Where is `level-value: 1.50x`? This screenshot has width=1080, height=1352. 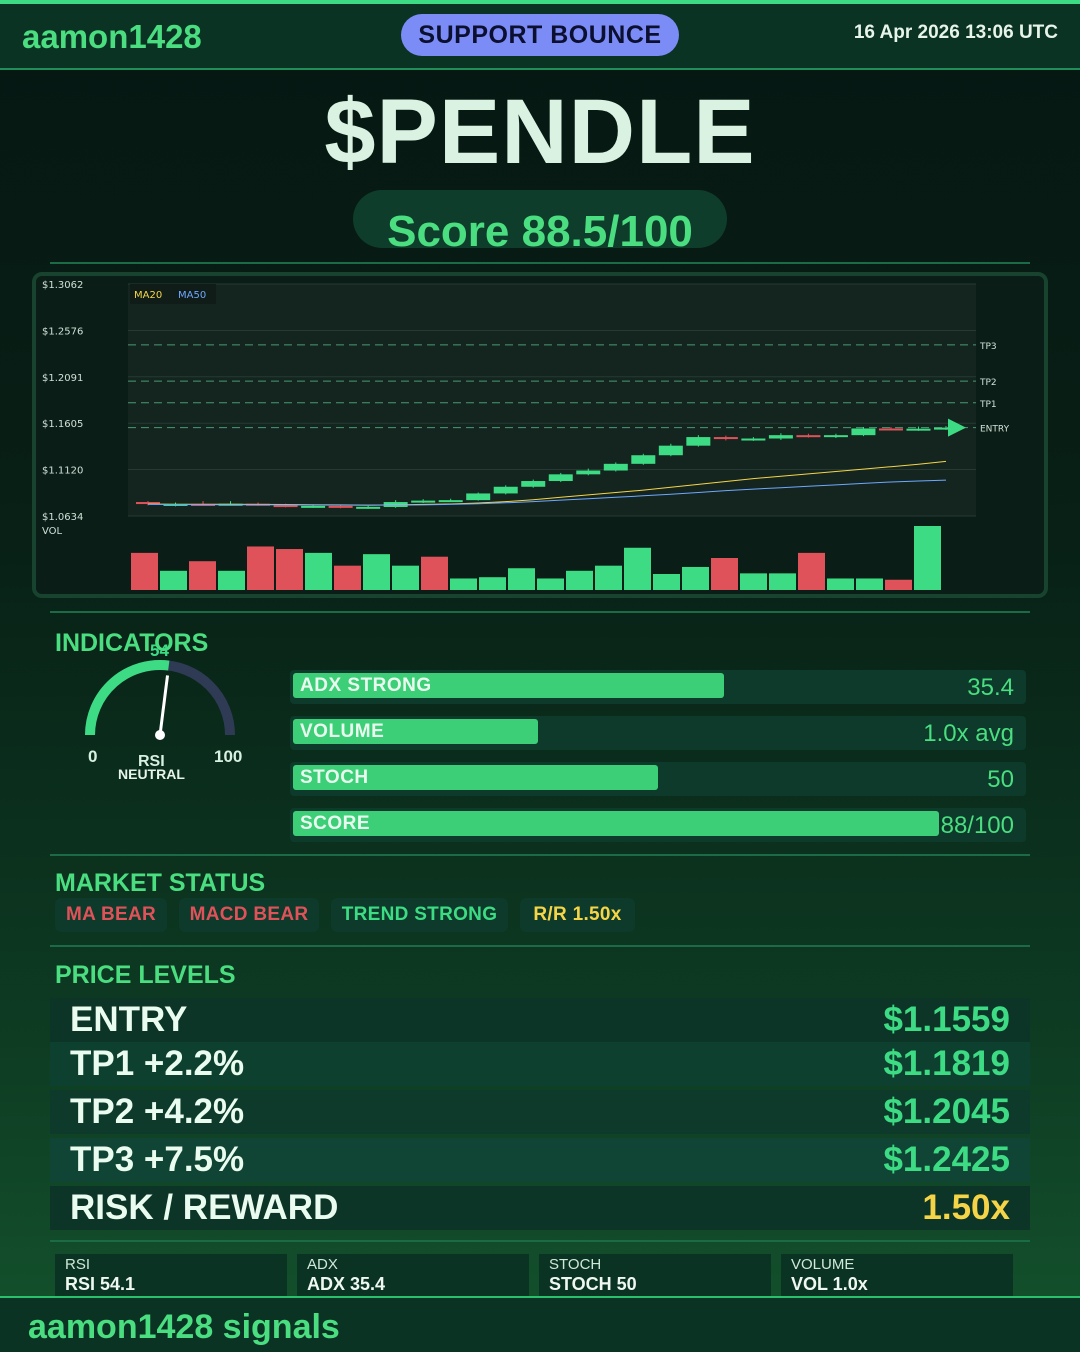 level-value: 1.50x is located at coordinates (966, 1207).